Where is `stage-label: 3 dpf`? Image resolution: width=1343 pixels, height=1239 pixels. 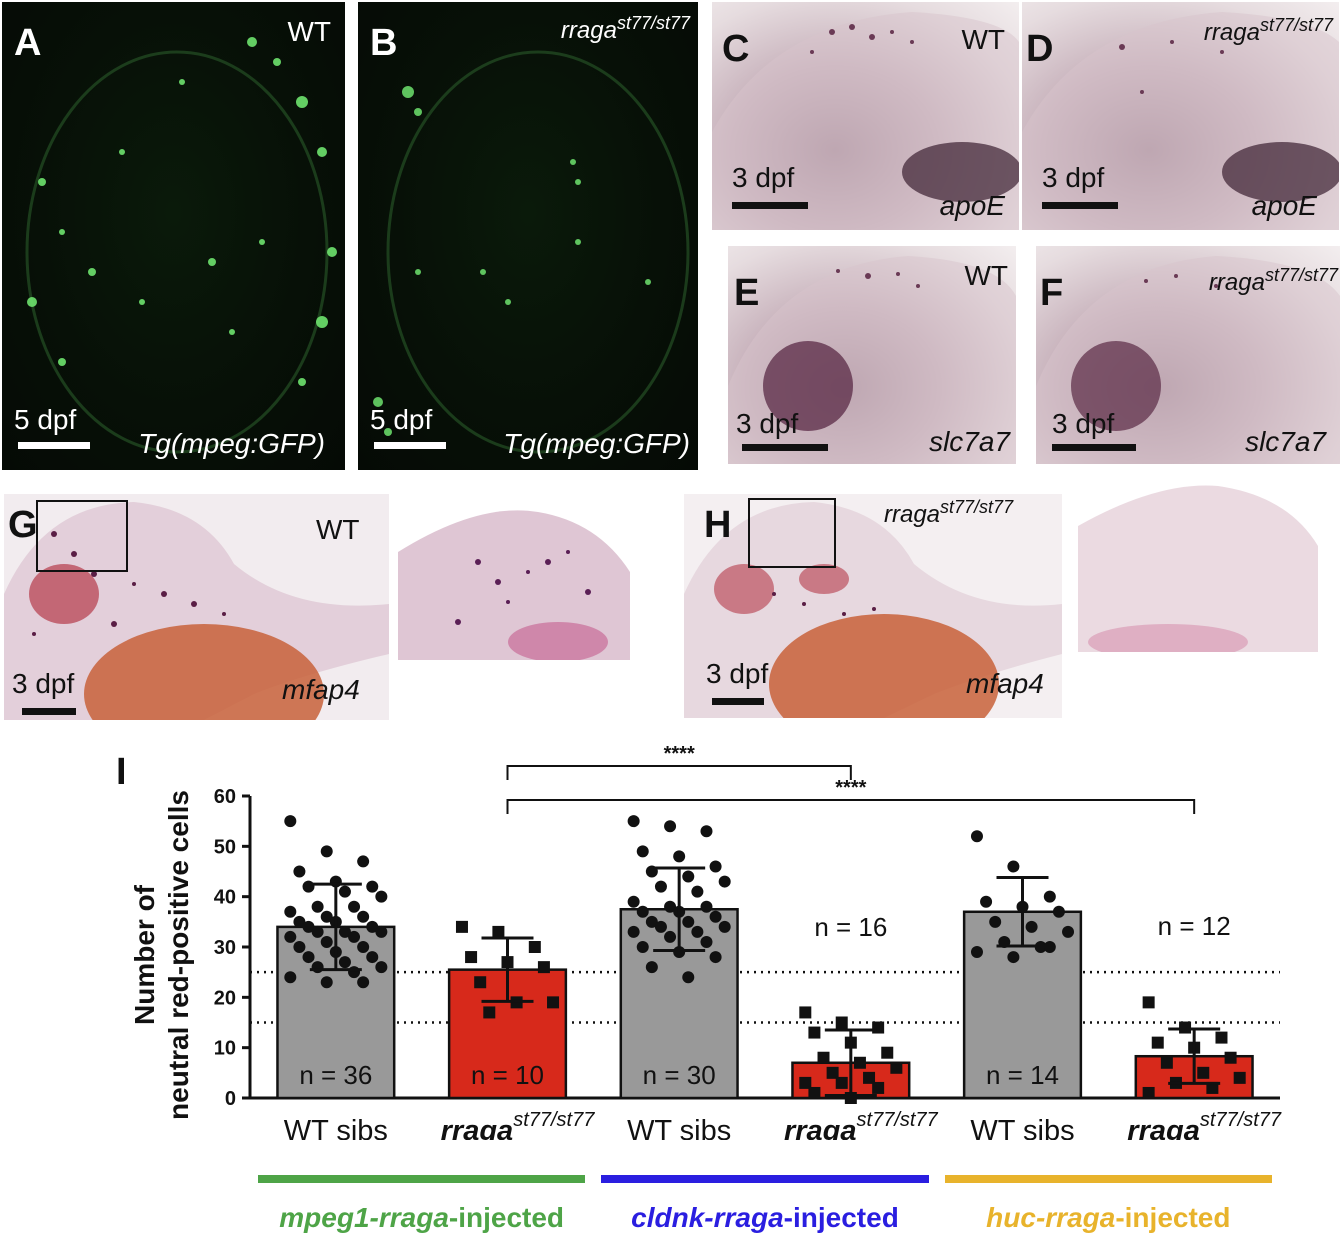
stage-label: 3 dpf is located at coordinates (763, 177).